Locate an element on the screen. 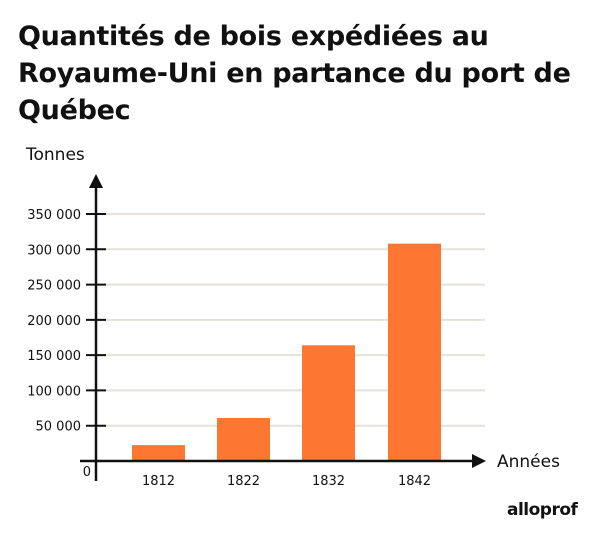 This screenshot has height=539, width=600. y-tick-label: 50 000 is located at coordinates (59, 427).